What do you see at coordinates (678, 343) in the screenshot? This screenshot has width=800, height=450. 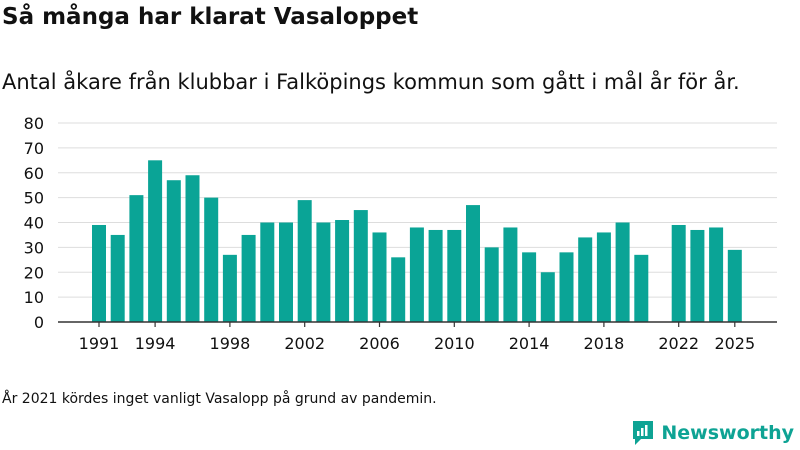 I see `x-tick-label: 2022` at bounding box center [678, 343].